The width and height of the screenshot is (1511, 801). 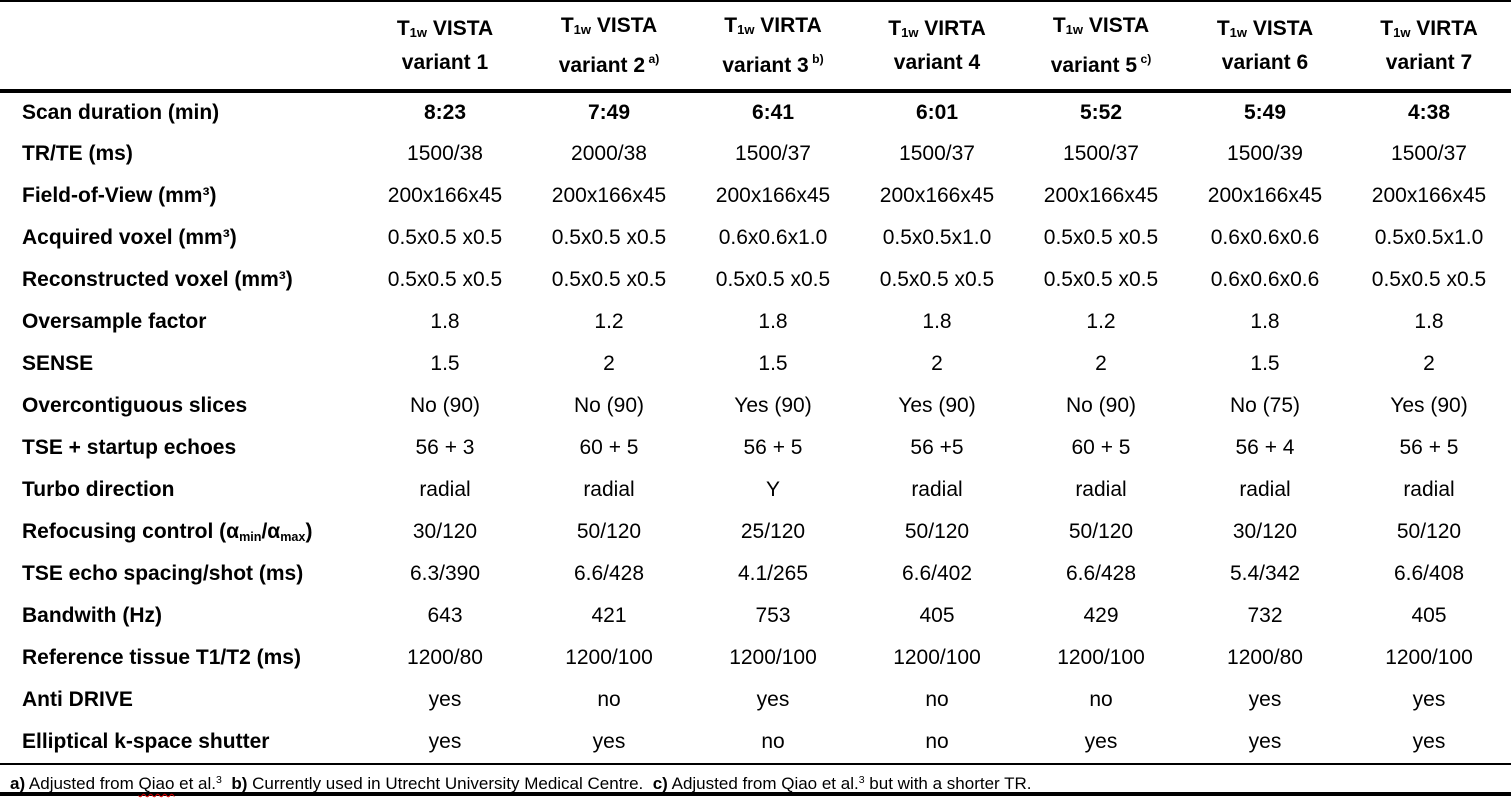 What do you see at coordinates (1429, 321) in the screenshot?
I see `cell-oversample-factor-variant-7: 1.8` at bounding box center [1429, 321].